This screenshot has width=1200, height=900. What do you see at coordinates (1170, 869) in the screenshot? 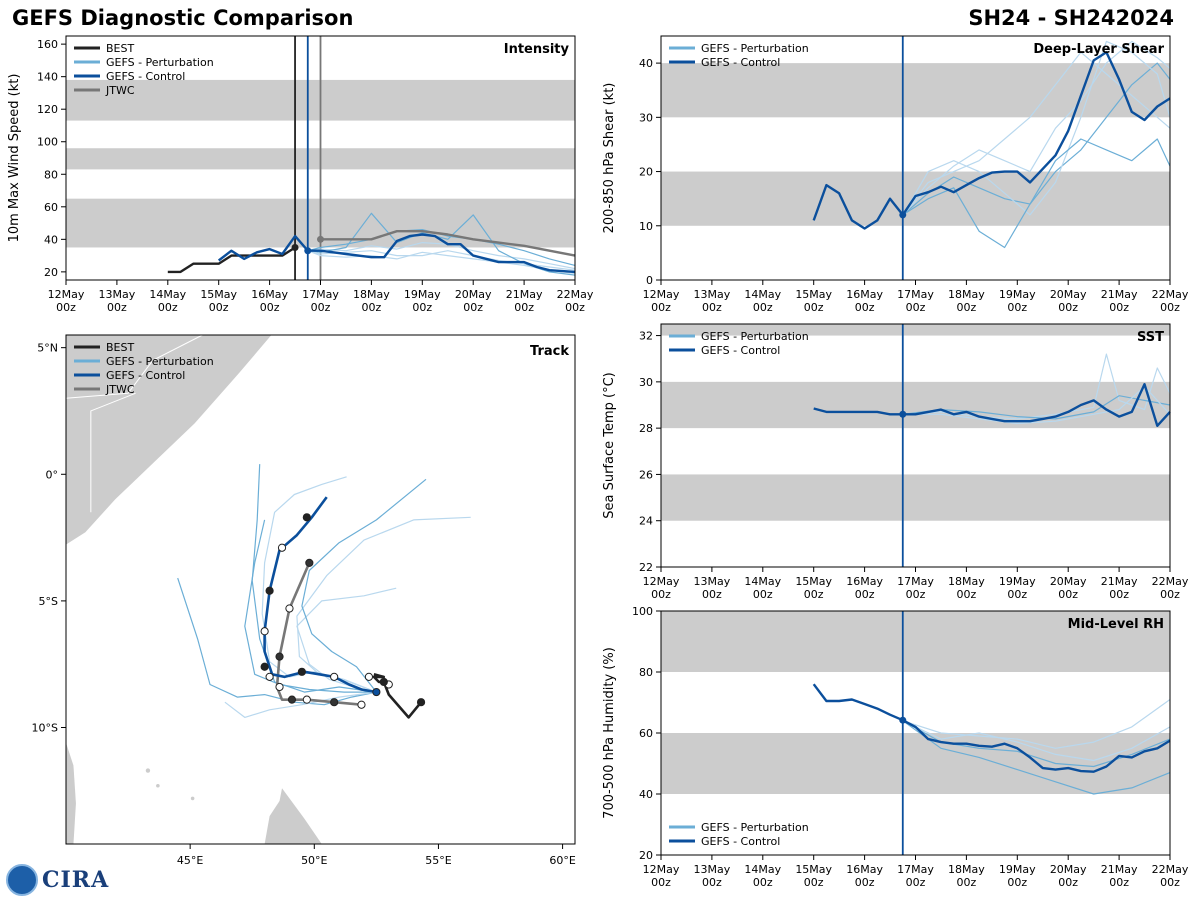
I see `rh-xtick-label: 22May` at bounding box center [1170, 869].